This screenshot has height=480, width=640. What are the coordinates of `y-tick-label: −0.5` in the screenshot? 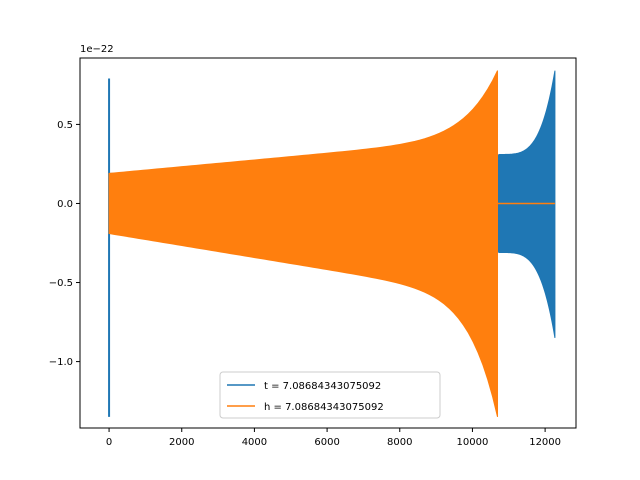 It's located at (61, 283).